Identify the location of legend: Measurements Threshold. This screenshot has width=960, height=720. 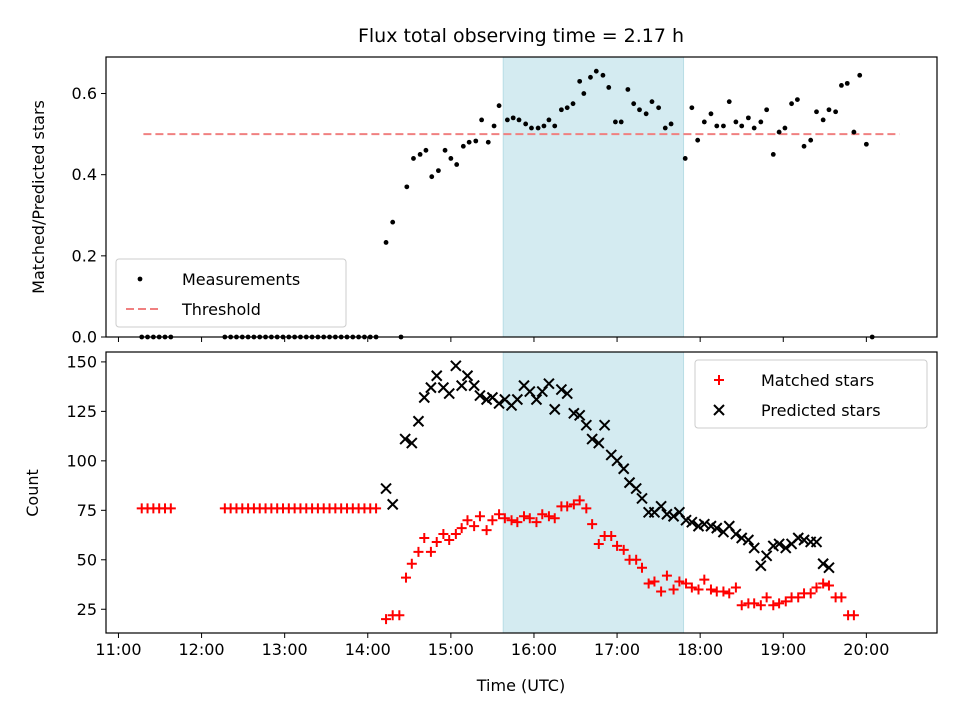
(231, 293).